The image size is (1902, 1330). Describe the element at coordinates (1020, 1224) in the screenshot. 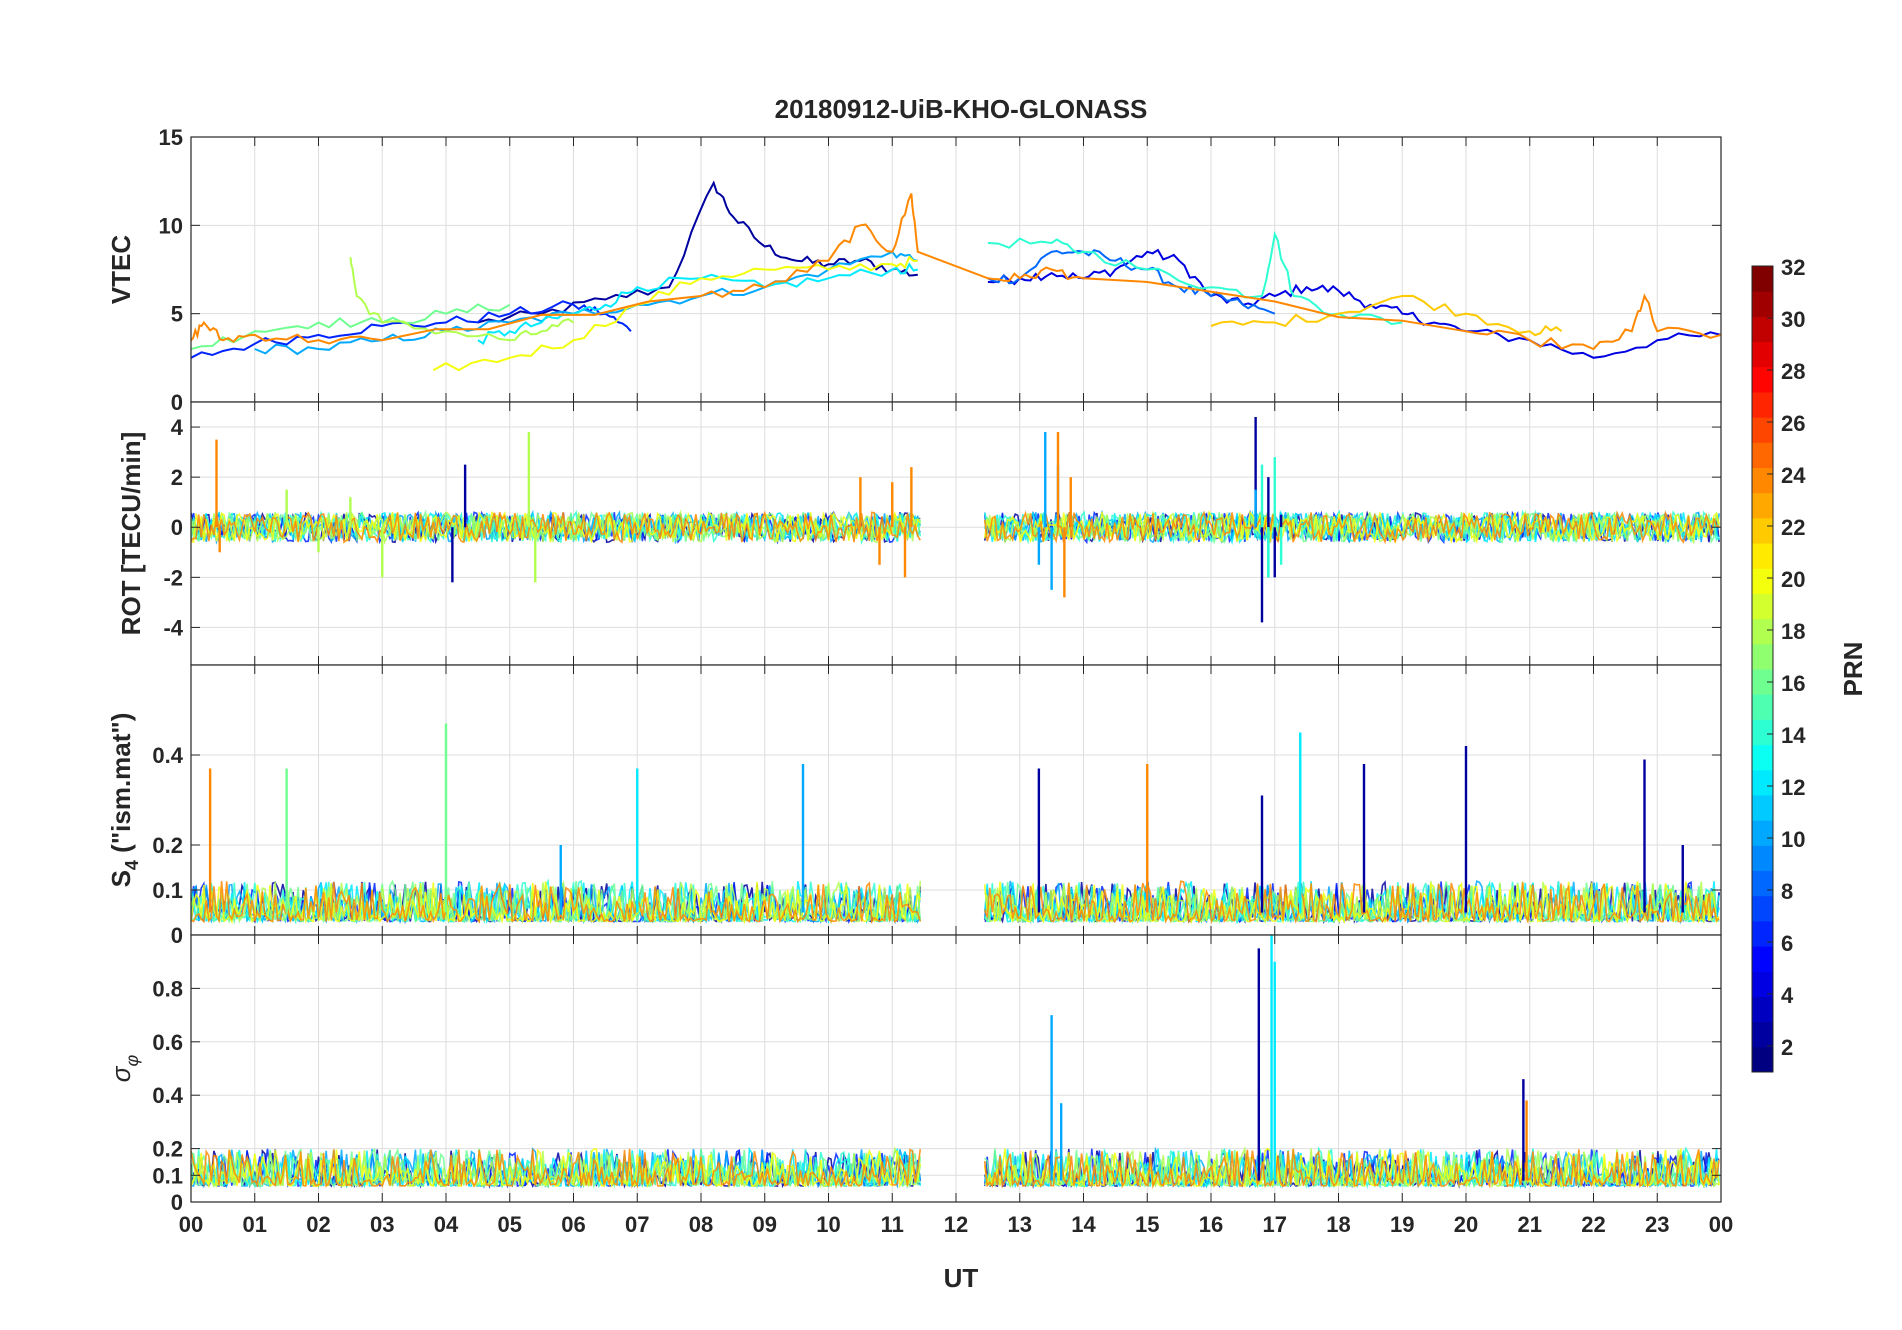

I see `x-tick-label: 13` at that location.